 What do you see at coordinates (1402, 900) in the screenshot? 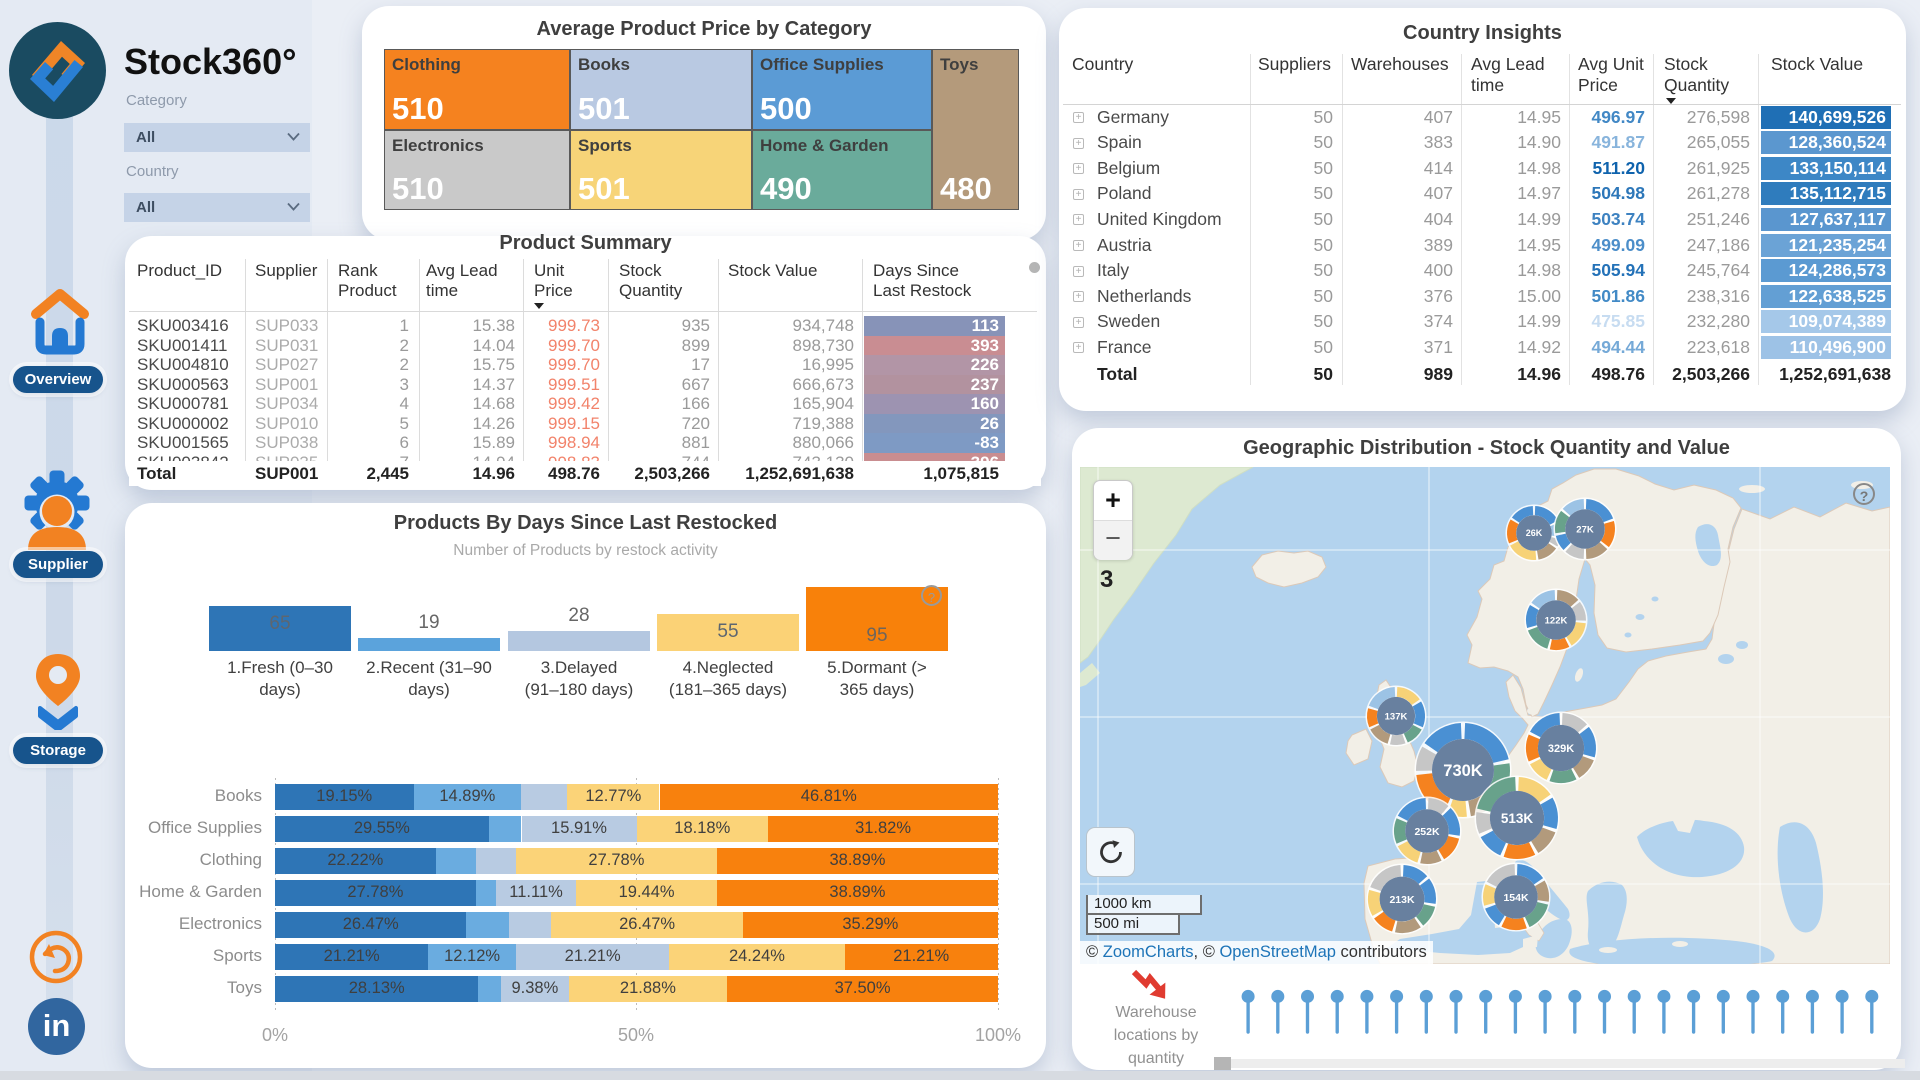
I see `svg-text: 213K` at bounding box center [1402, 900].